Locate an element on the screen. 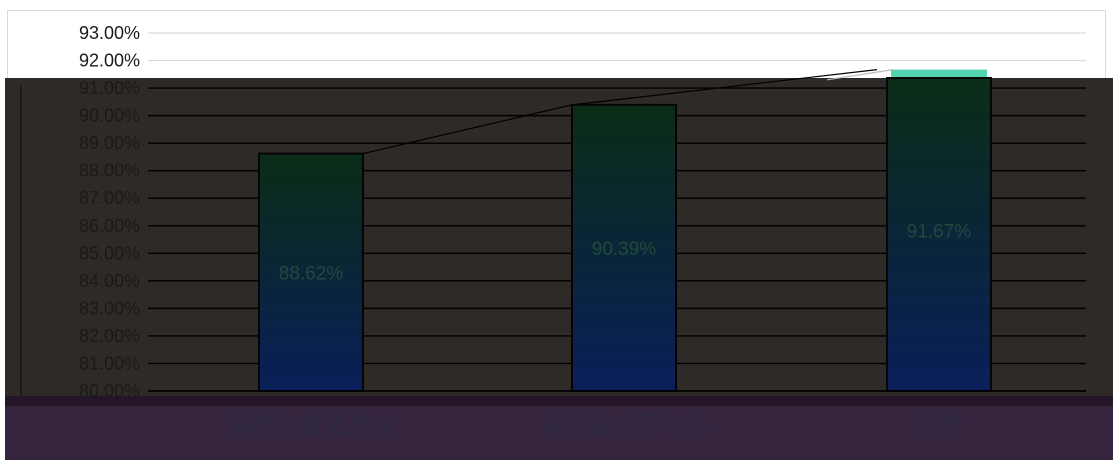 The height and width of the screenshot is (460, 1113). data-label-2: 91.67% is located at coordinates (939, 231).